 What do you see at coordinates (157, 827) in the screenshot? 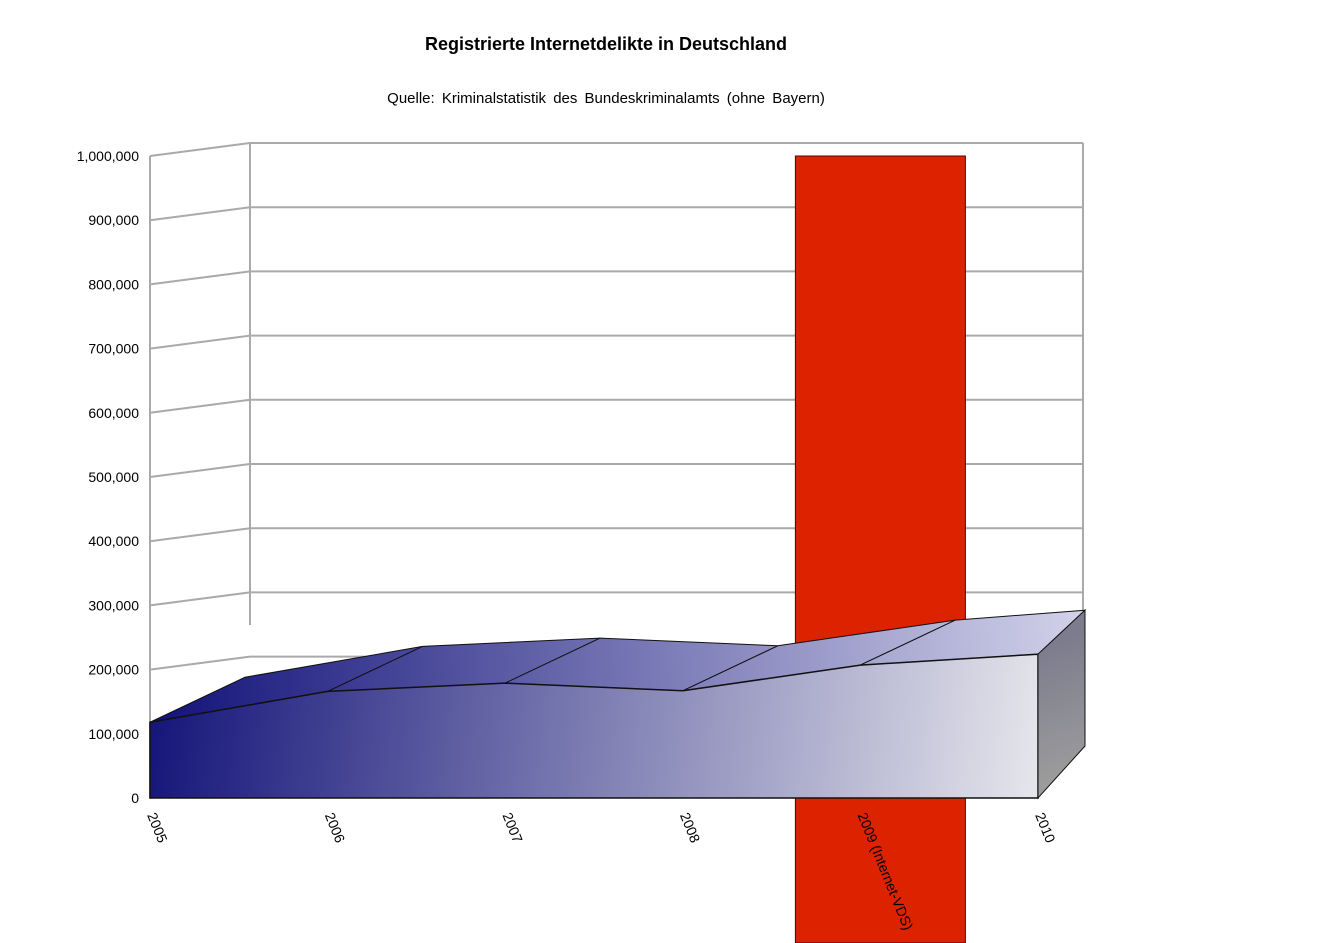
I see `x-tick-label: 2005` at bounding box center [157, 827].